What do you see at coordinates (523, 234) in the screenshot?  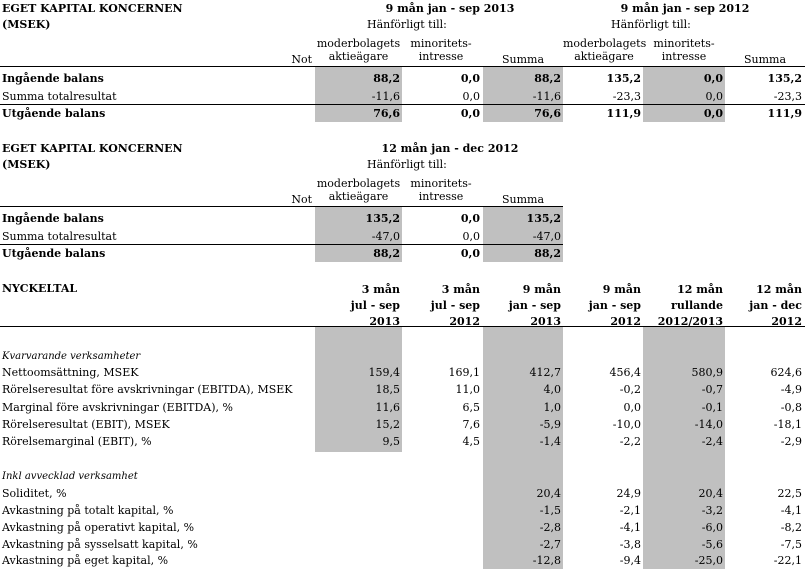 I see `t2-shade-sum` at bounding box center [523, 234].